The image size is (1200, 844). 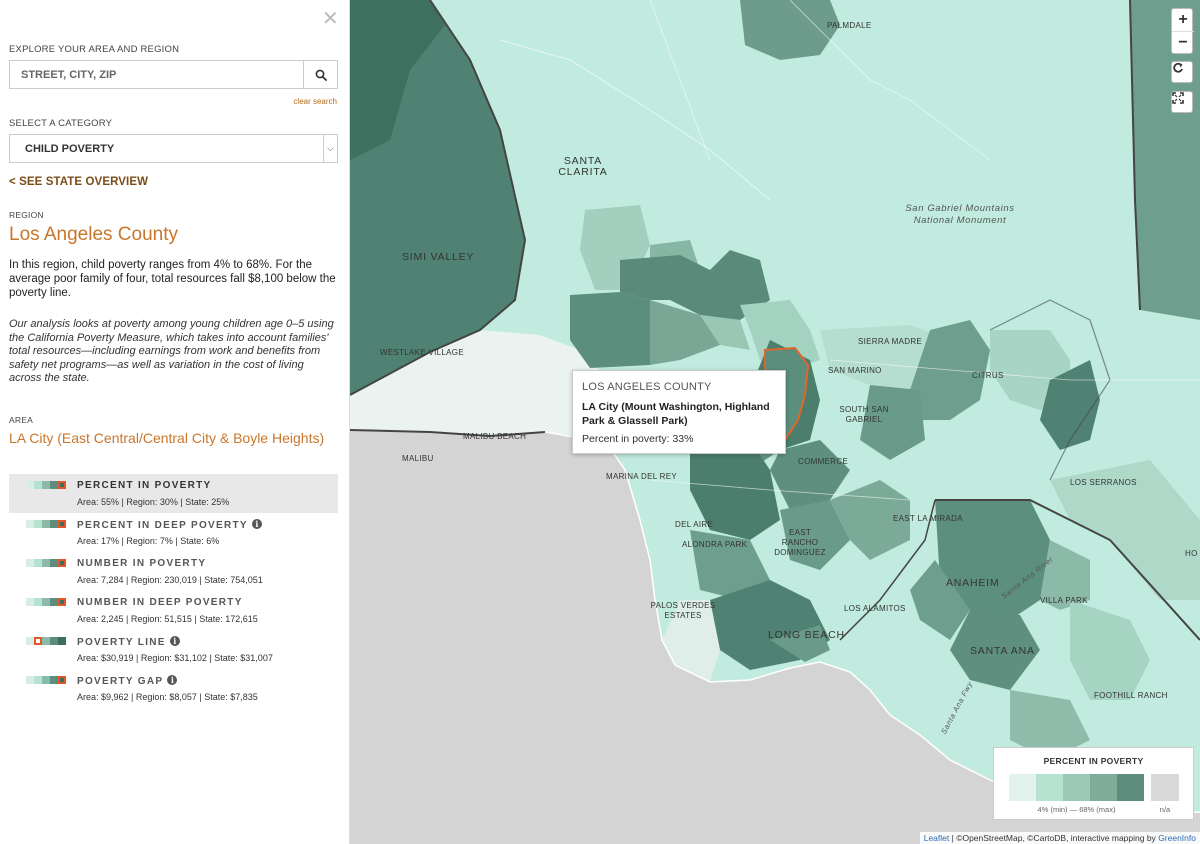 What do you see at coordinates (495, 436) in the screenshot?
I see `place-label: MALIBU BEACH` at bounding box center [495, 436].